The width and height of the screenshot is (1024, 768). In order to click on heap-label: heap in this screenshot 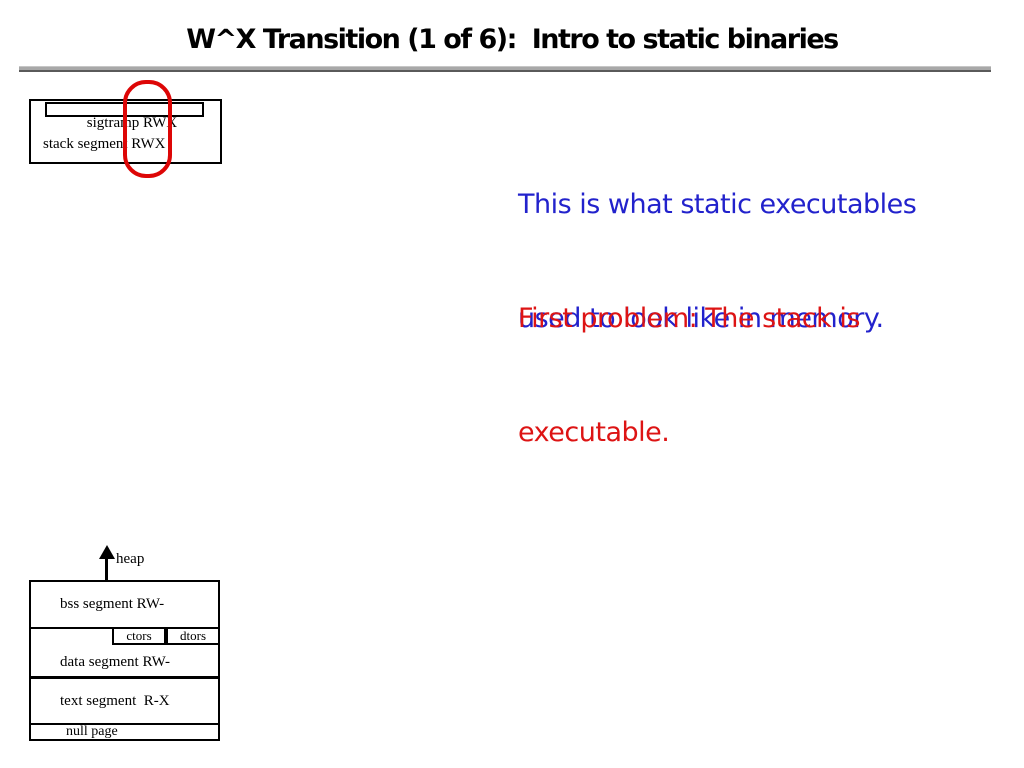, I will do `click(130, 559)`.